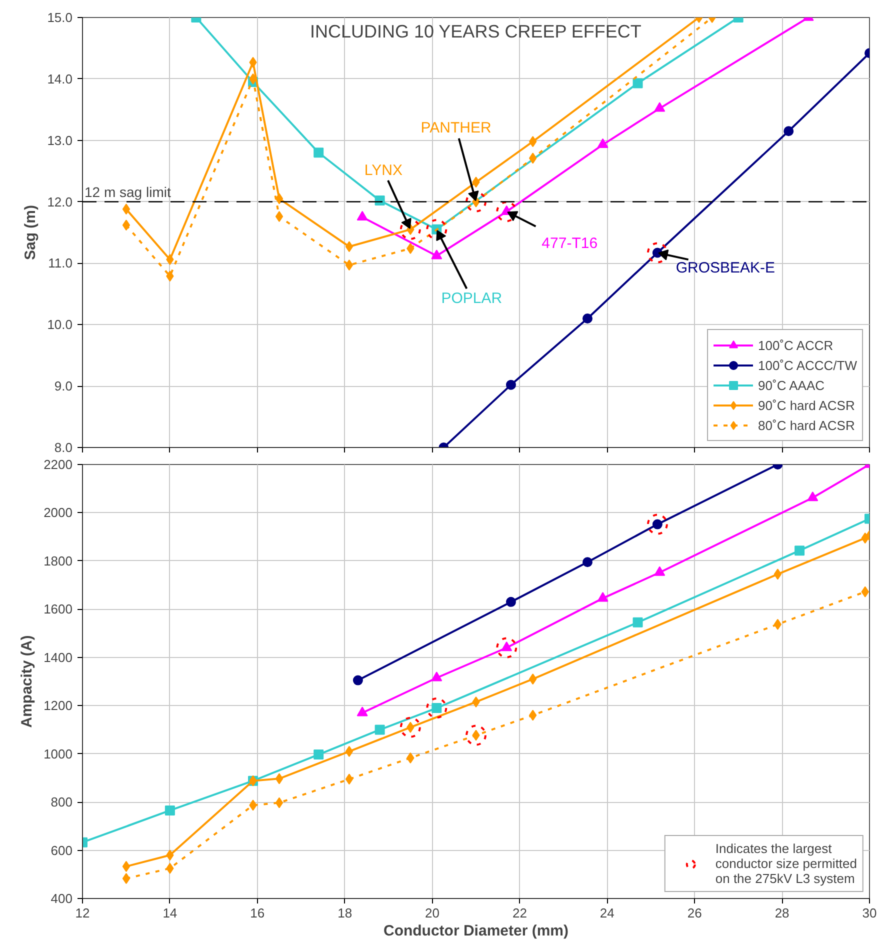 This screenshot has height=949, width=880. Describe the element at coordinates (31, 232) in the screenshot. I see `y-axis-title: Sag (m)` at that location.